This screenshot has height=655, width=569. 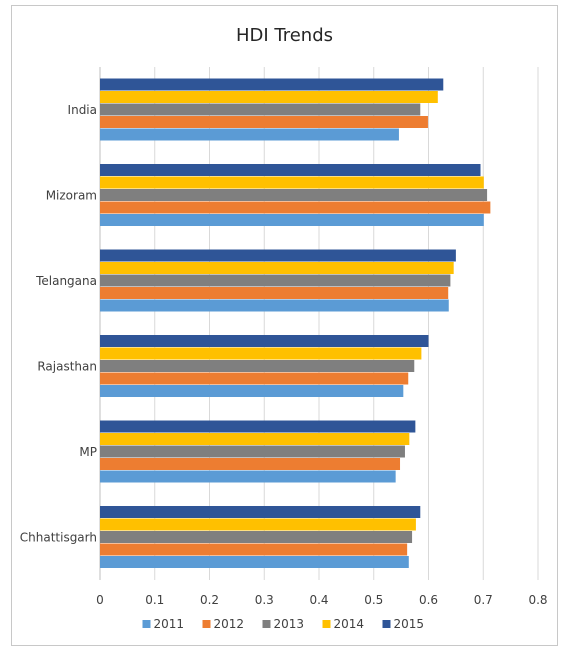 What do you see at coordinates (349, 624) in the screenshot?
I see `legend-label: 2014` at bounding box center [349, 624].